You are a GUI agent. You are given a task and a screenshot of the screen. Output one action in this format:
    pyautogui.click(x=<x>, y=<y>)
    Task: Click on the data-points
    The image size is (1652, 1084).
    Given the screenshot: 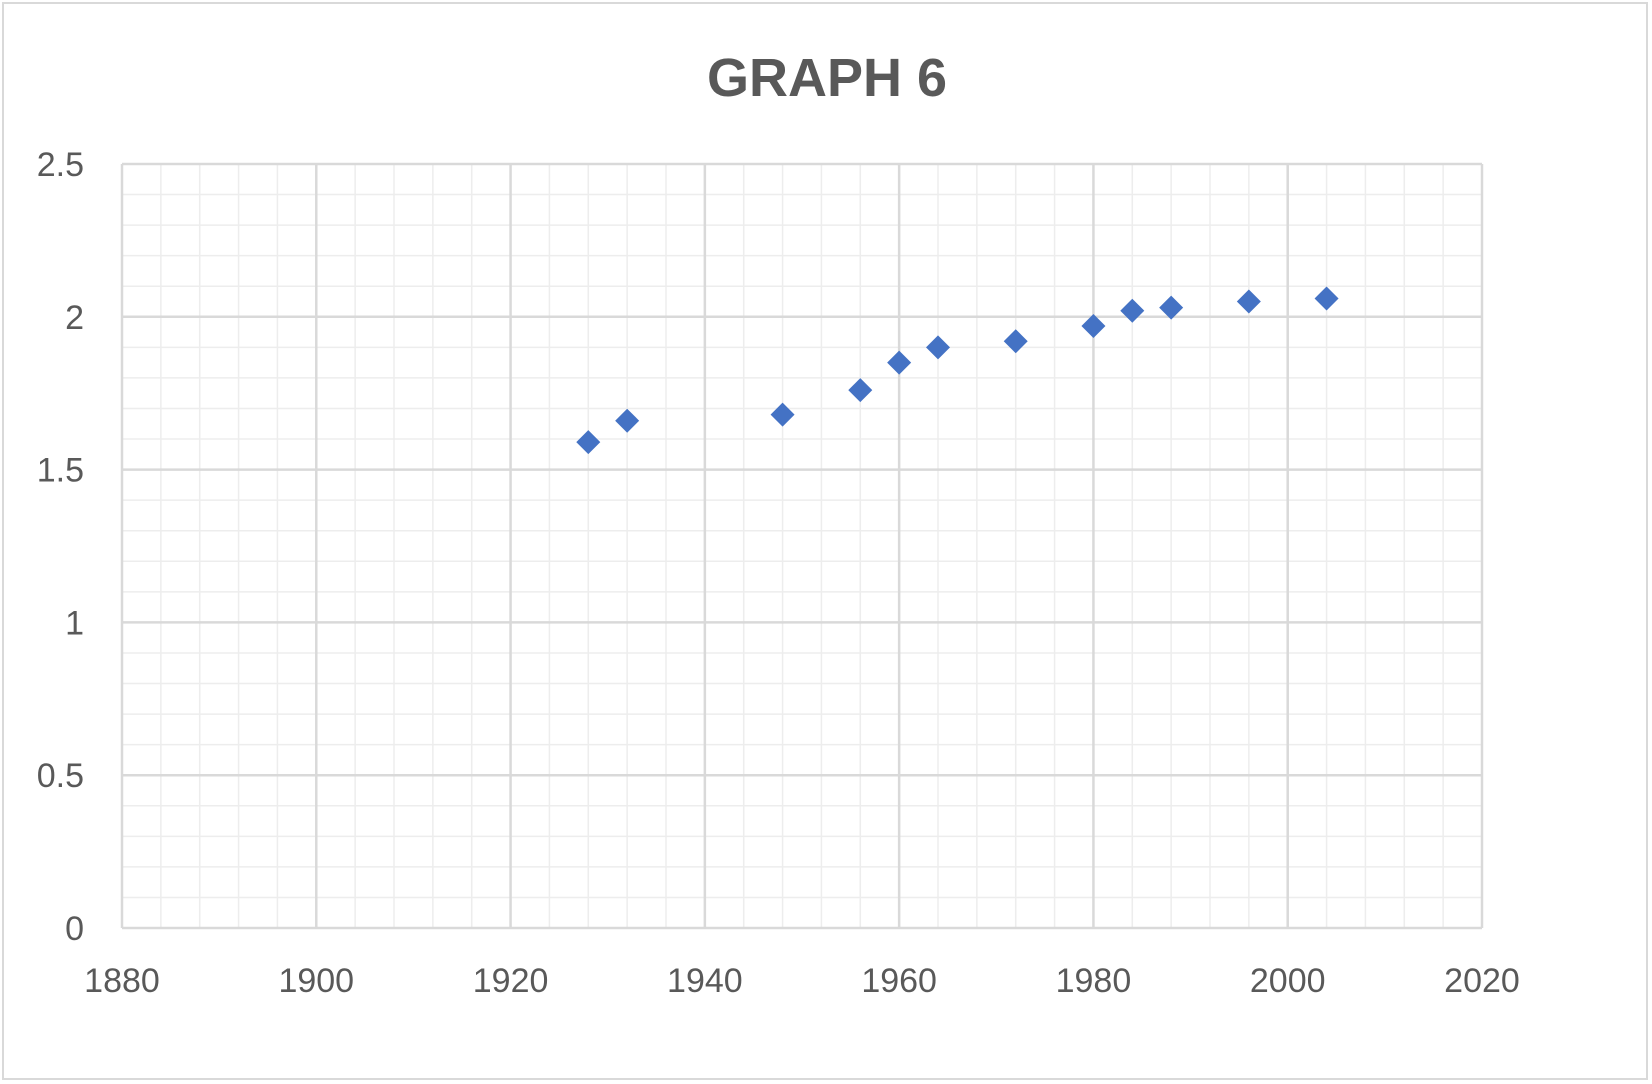 What is the action you would take?
    pyautogui.click(x=957, y=370)
    